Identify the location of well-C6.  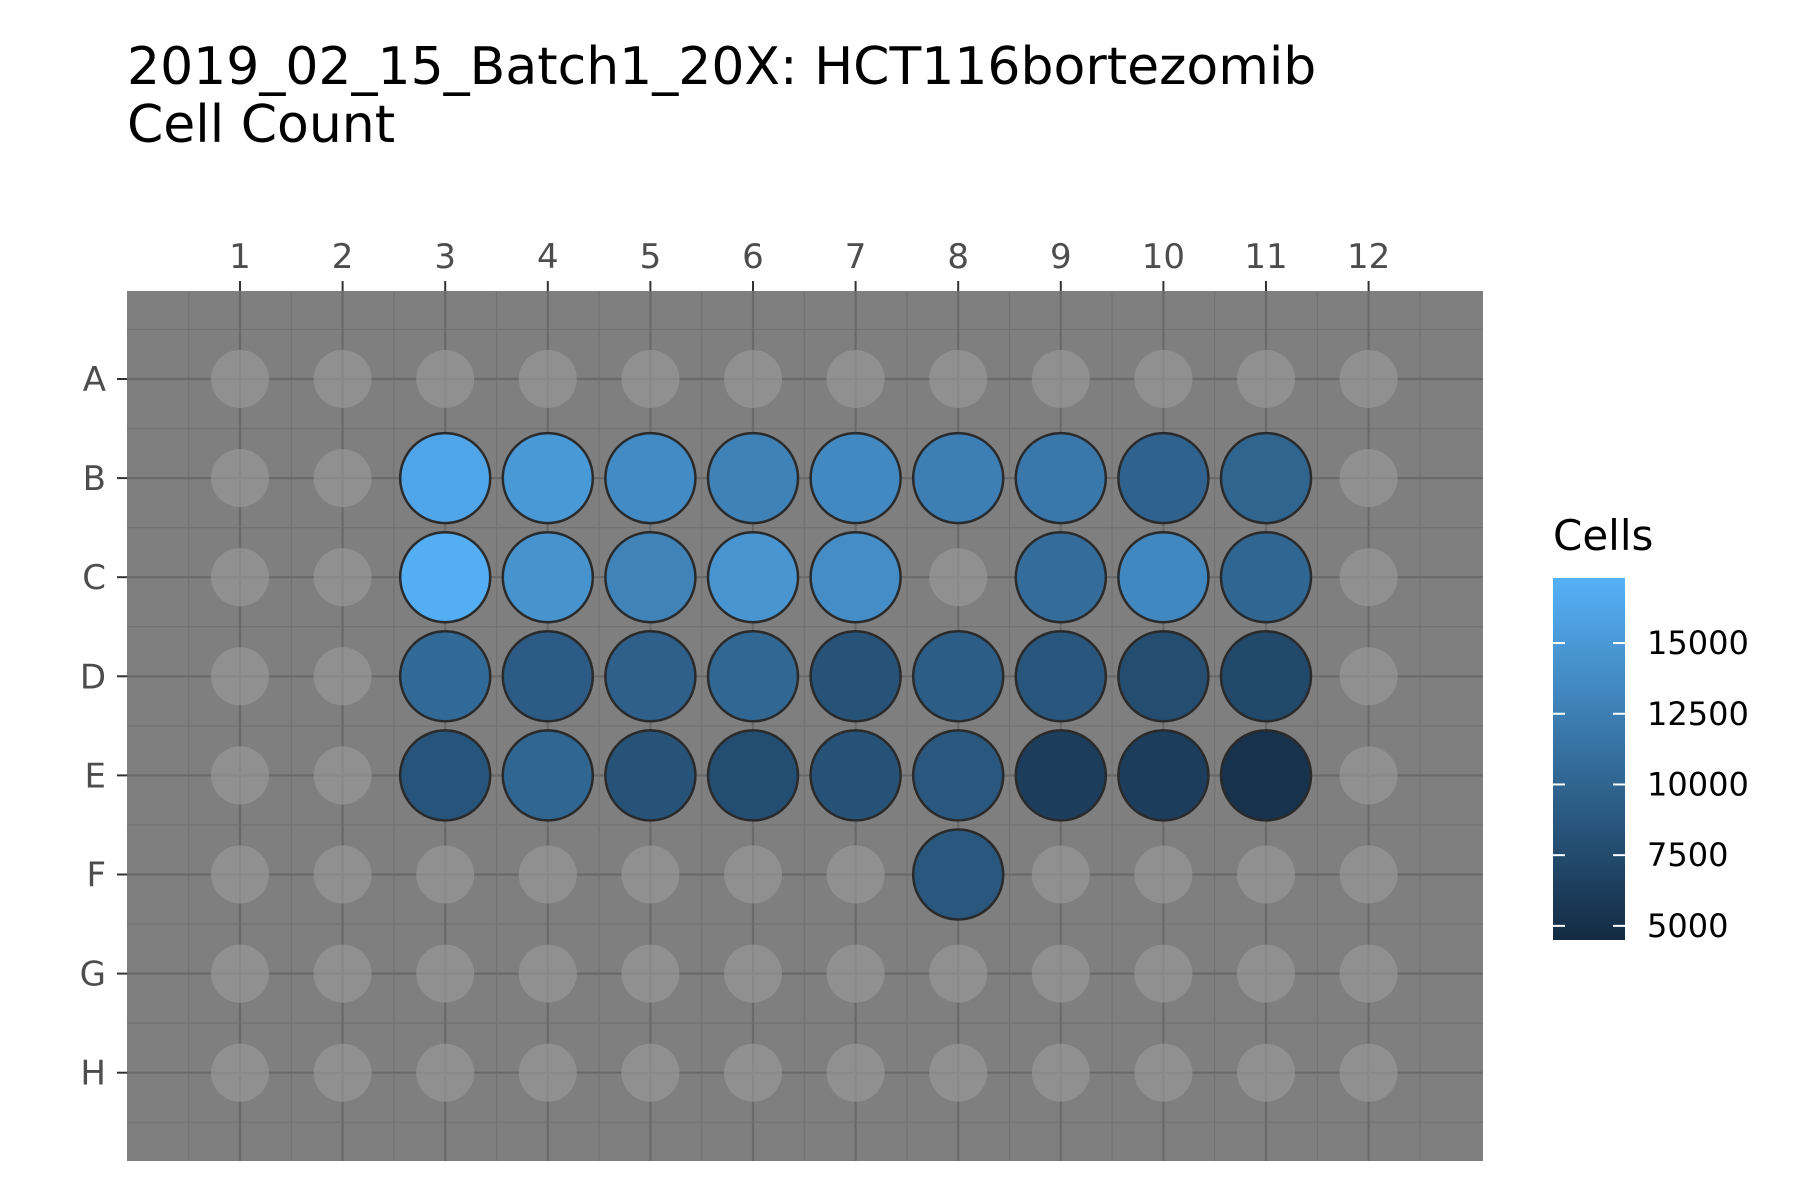
(753, 577).